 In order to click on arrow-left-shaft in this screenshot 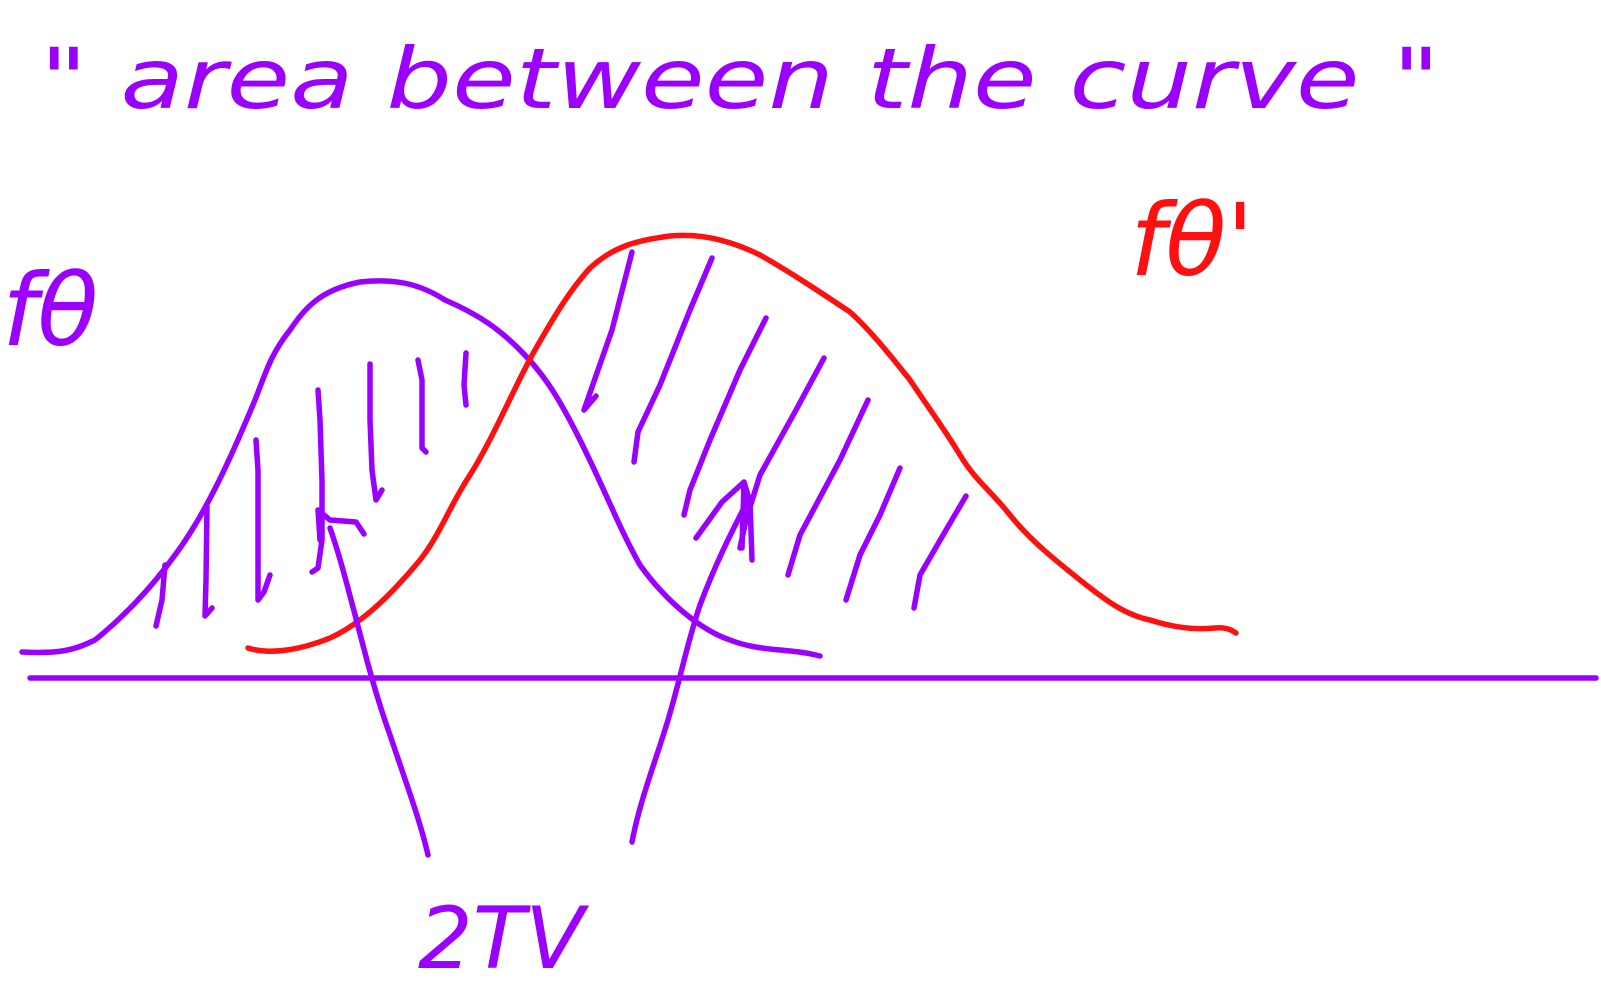, I will do `click(379, 691)`.